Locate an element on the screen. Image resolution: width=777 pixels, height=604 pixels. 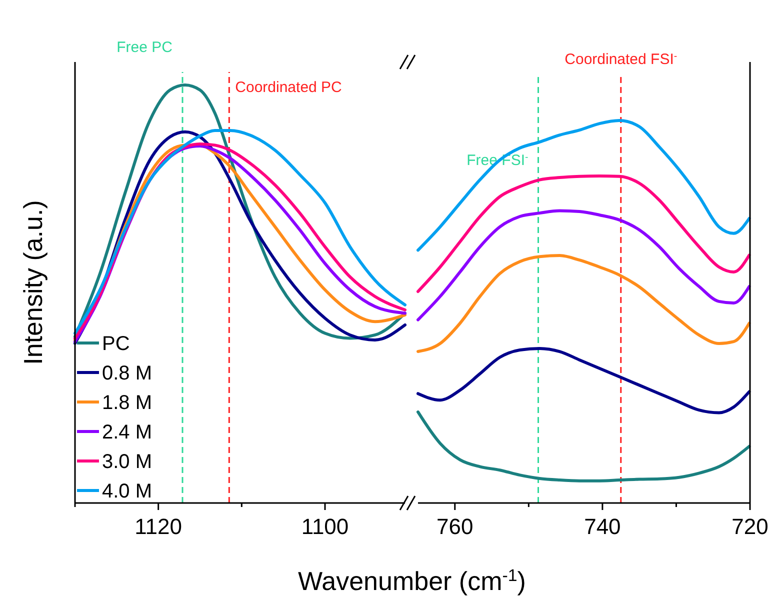
x-axis-title: Wavenumber (cm$^{-1}$) is located at coordinates (412, 581).